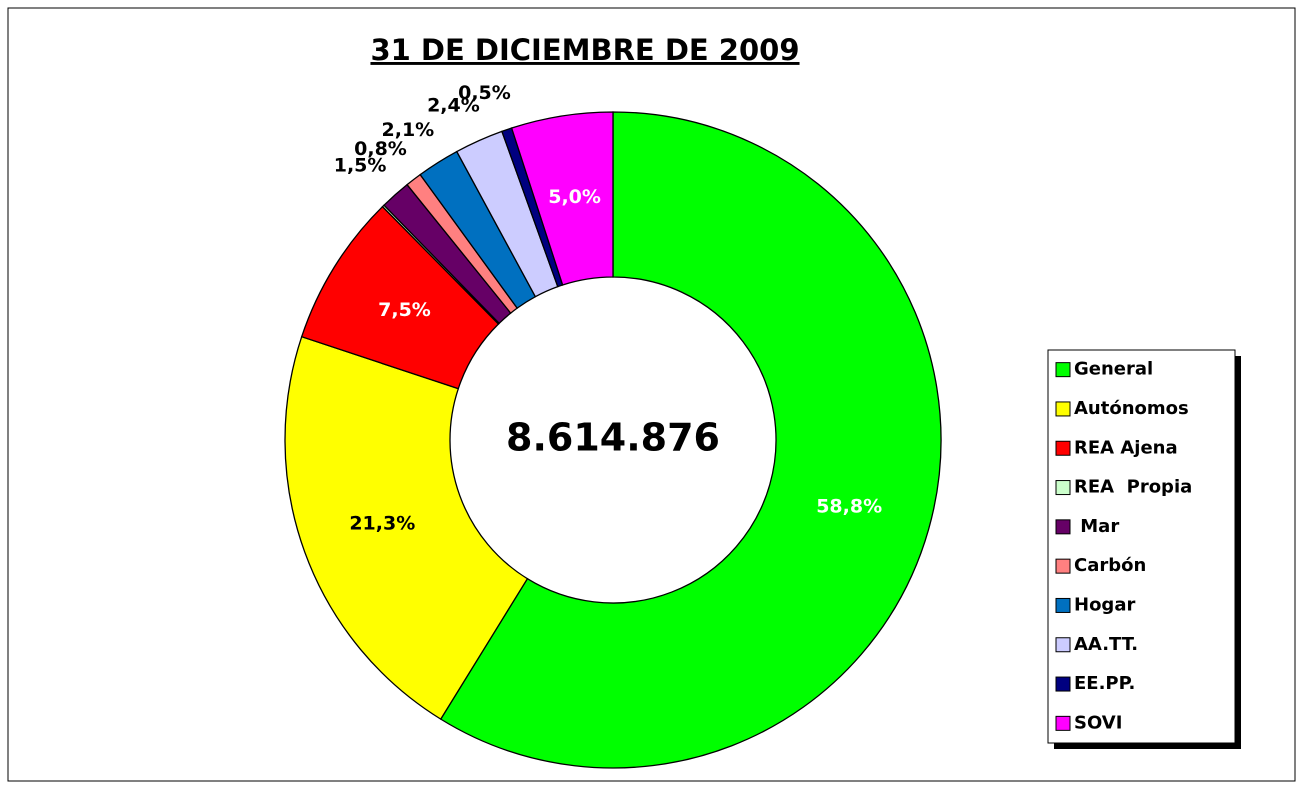 Image resolution: width=1303 pixels, height=789 pixels. I want to click on legend-label: REA Propia, so click(1133, 487).